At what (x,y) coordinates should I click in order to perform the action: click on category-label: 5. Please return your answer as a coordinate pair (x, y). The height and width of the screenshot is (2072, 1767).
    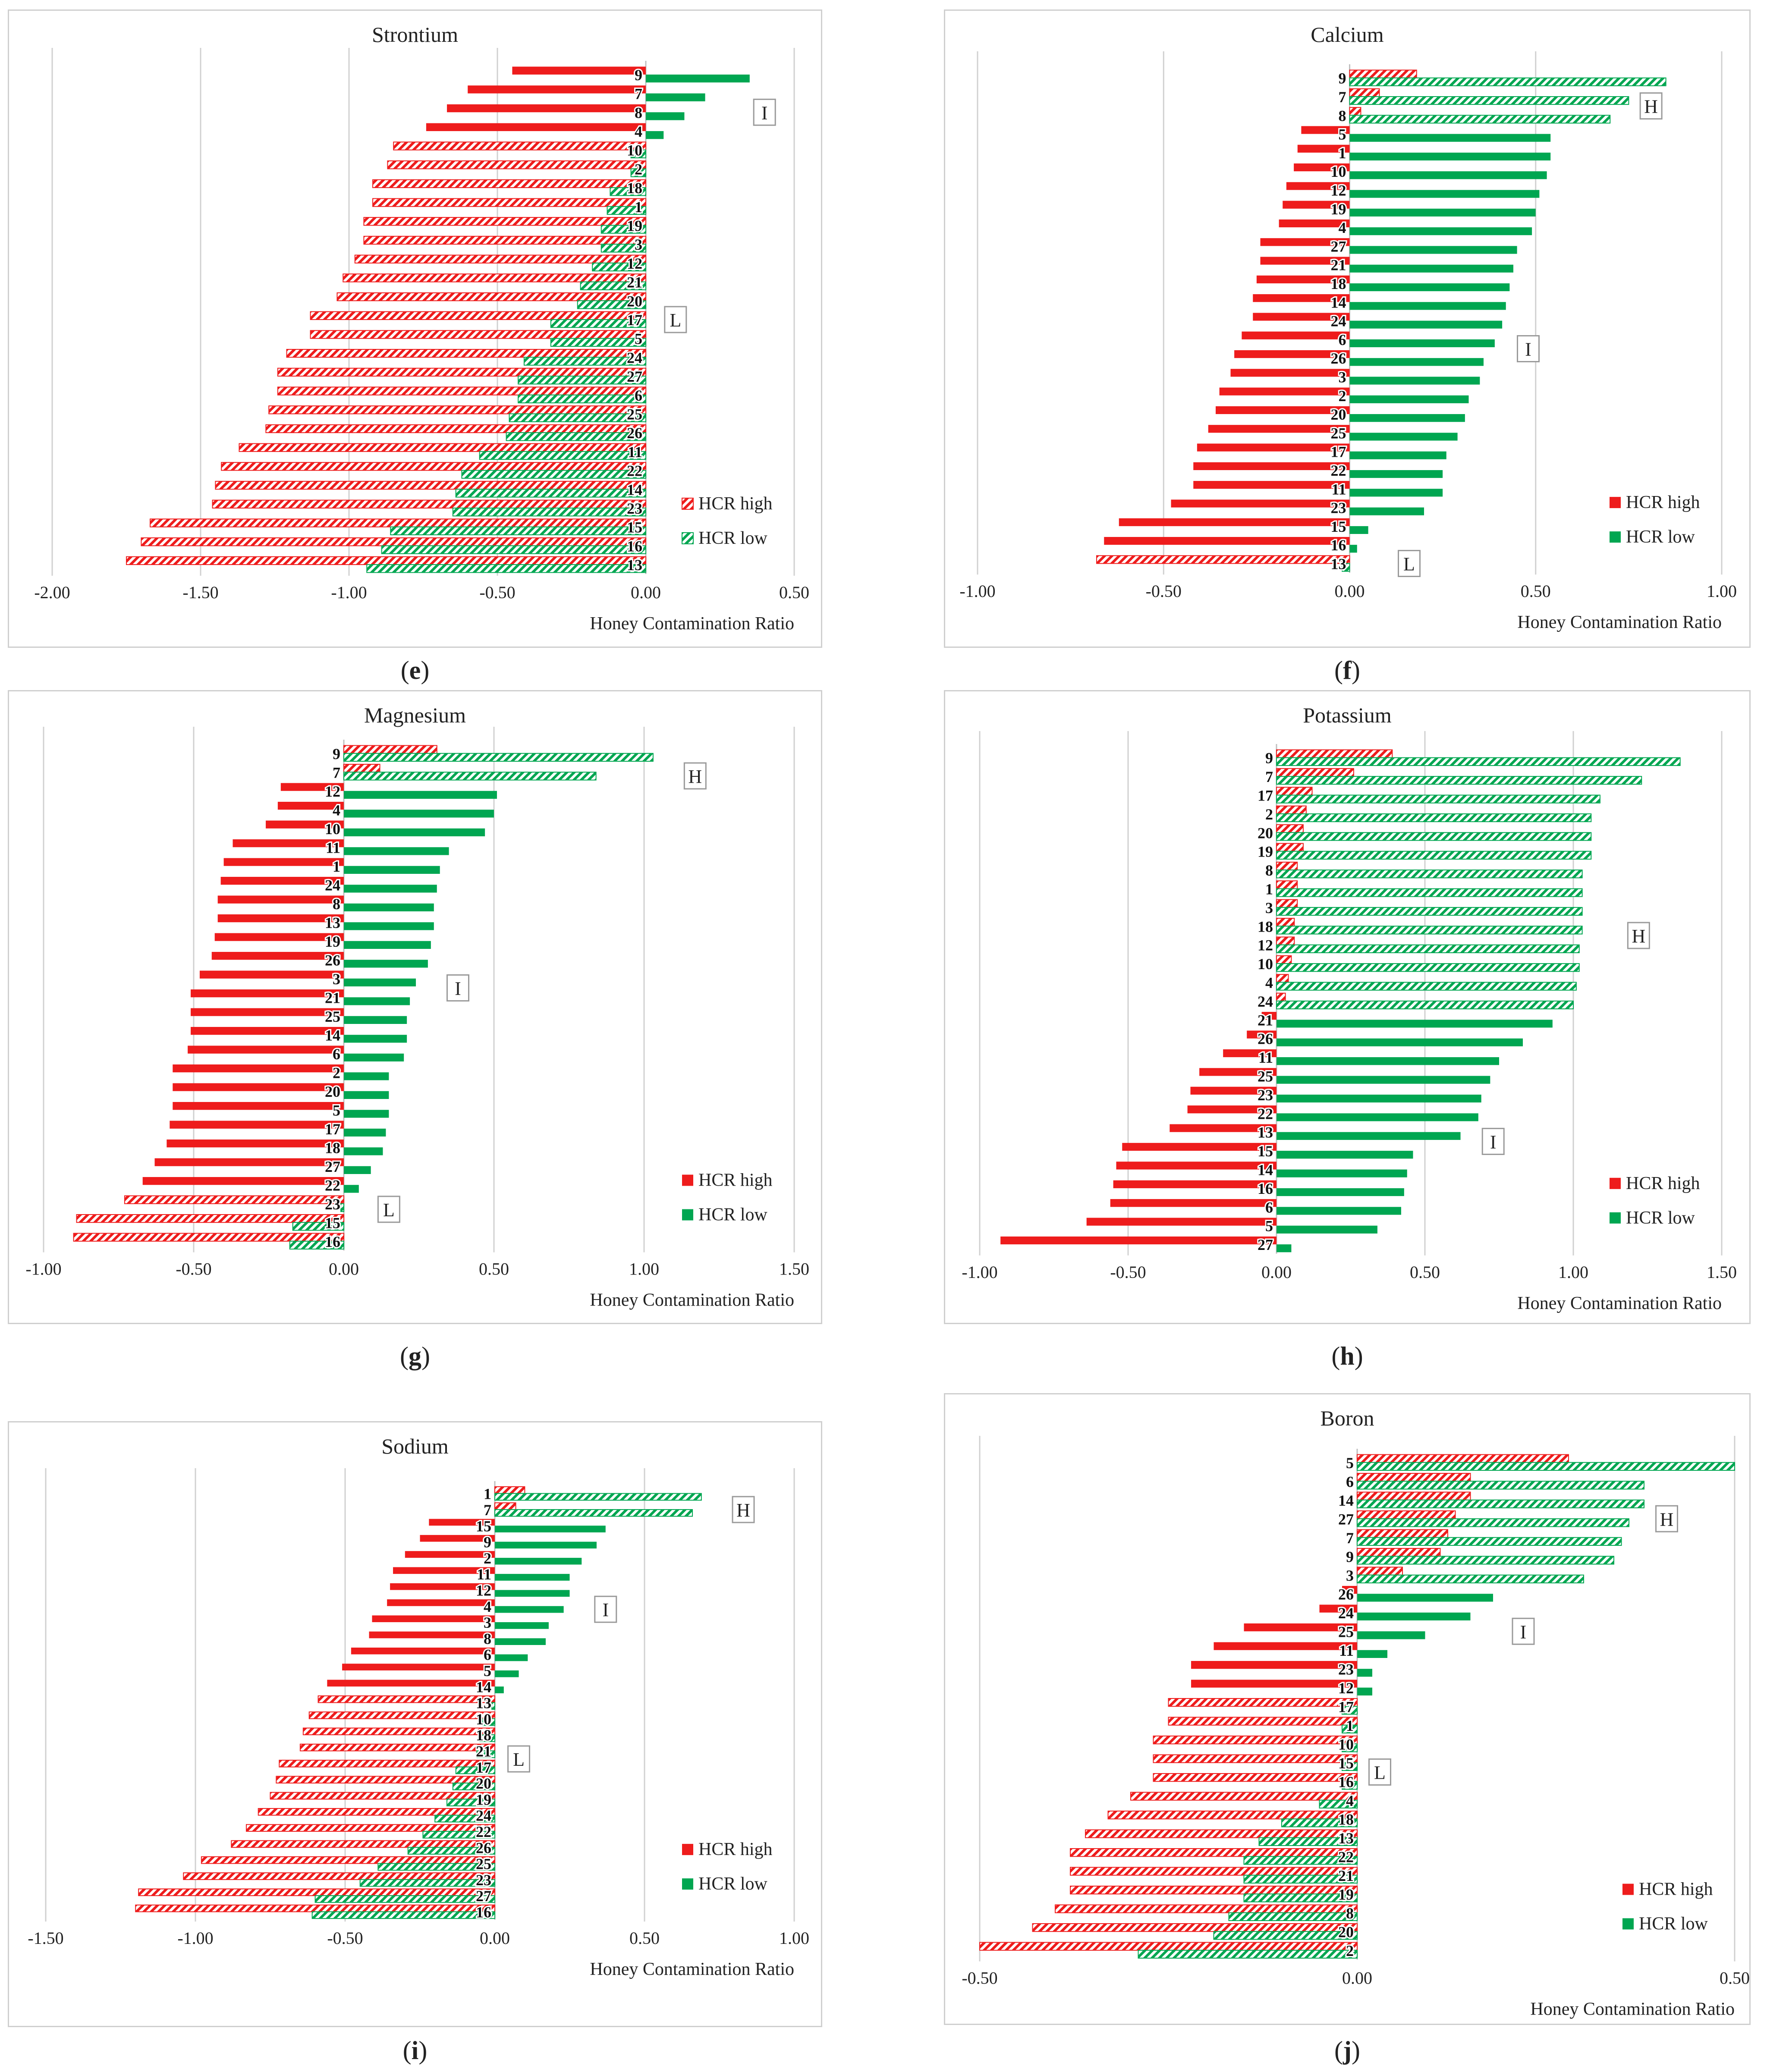
    Looking at the image, I should click on (1269, 1226).